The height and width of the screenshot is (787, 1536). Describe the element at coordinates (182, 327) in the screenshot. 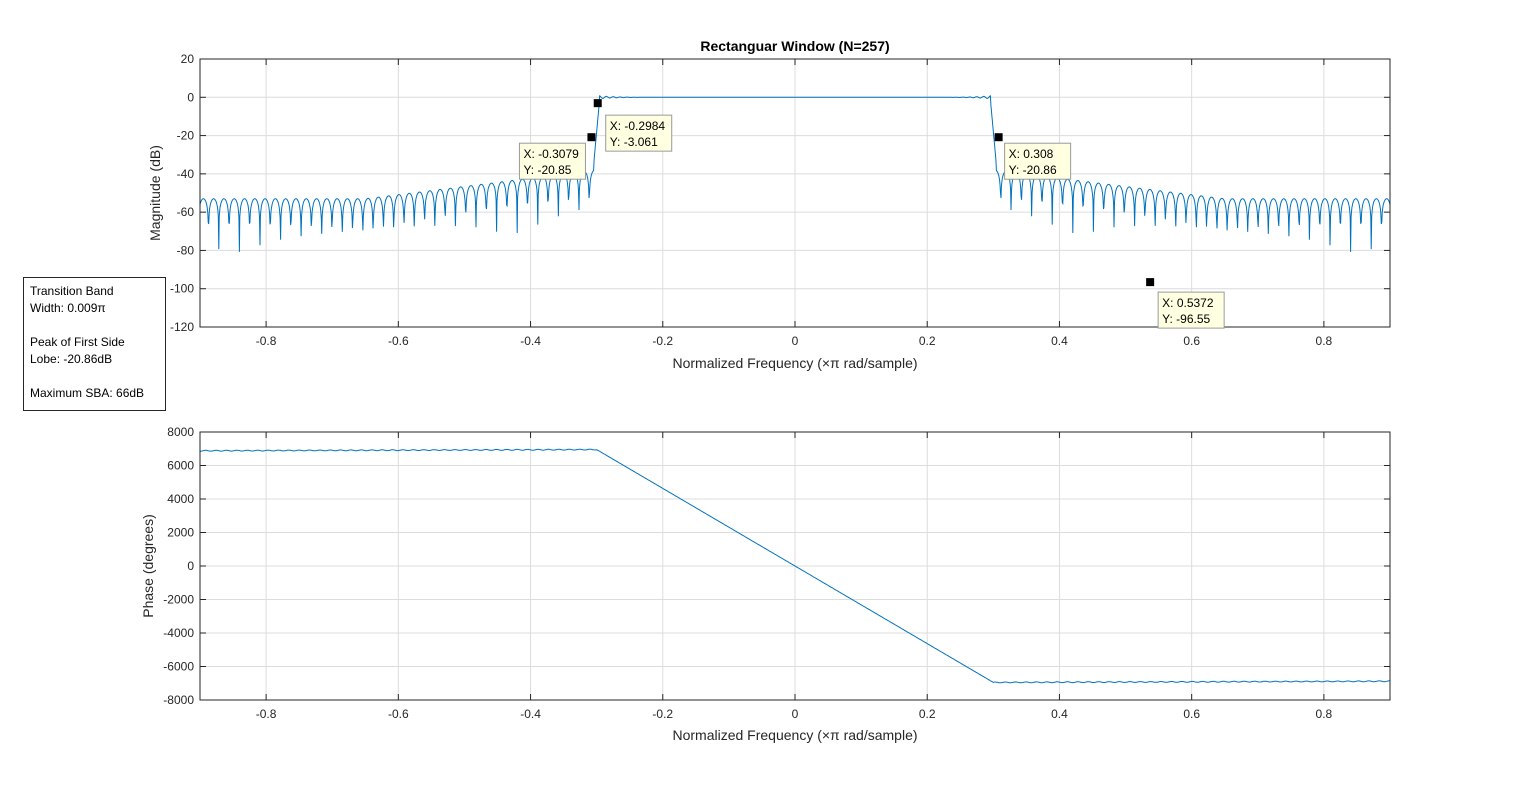

I see `y-tick-label: -120` at that location.